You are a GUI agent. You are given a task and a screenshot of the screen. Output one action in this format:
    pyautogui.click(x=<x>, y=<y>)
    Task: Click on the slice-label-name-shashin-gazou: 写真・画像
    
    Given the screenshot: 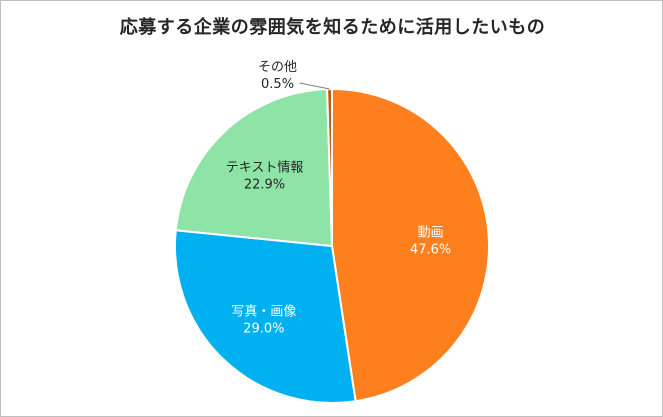 What is the action you would take?
    pyautogui.click(x=263, y=312)
    